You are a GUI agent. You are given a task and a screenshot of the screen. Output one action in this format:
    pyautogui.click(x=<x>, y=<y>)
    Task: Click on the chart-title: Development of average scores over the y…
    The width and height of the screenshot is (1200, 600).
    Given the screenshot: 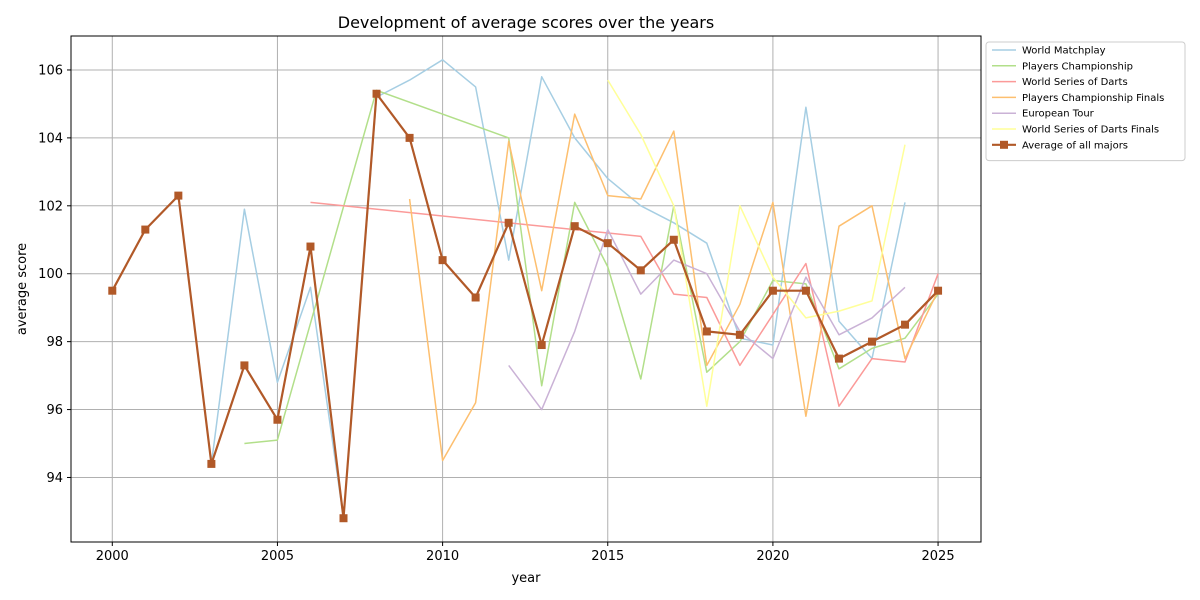 What is the action you would take?
    pyautogui.click(x=526, y=22)
    